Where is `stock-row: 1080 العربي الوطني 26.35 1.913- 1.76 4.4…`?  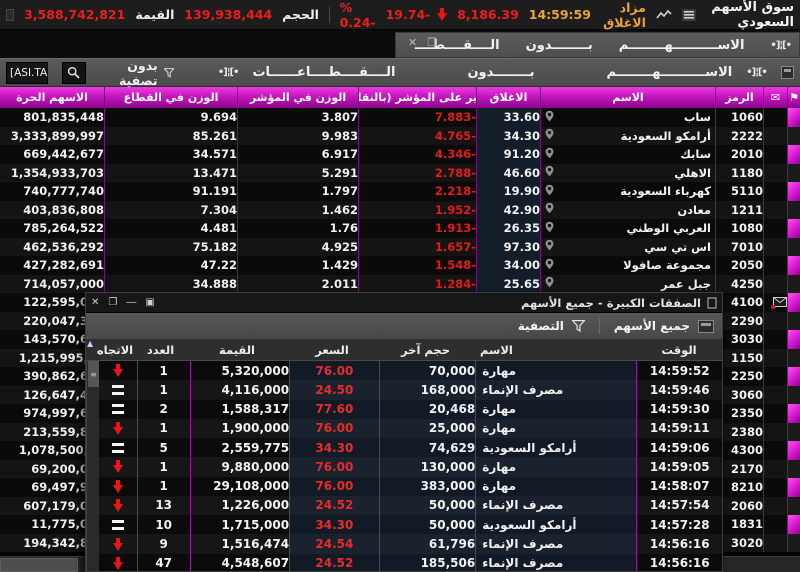
stock-row: 1080 العربي الوطني 26.35 1.913- 1.76 4.4… is located at coordinates (400, 228).